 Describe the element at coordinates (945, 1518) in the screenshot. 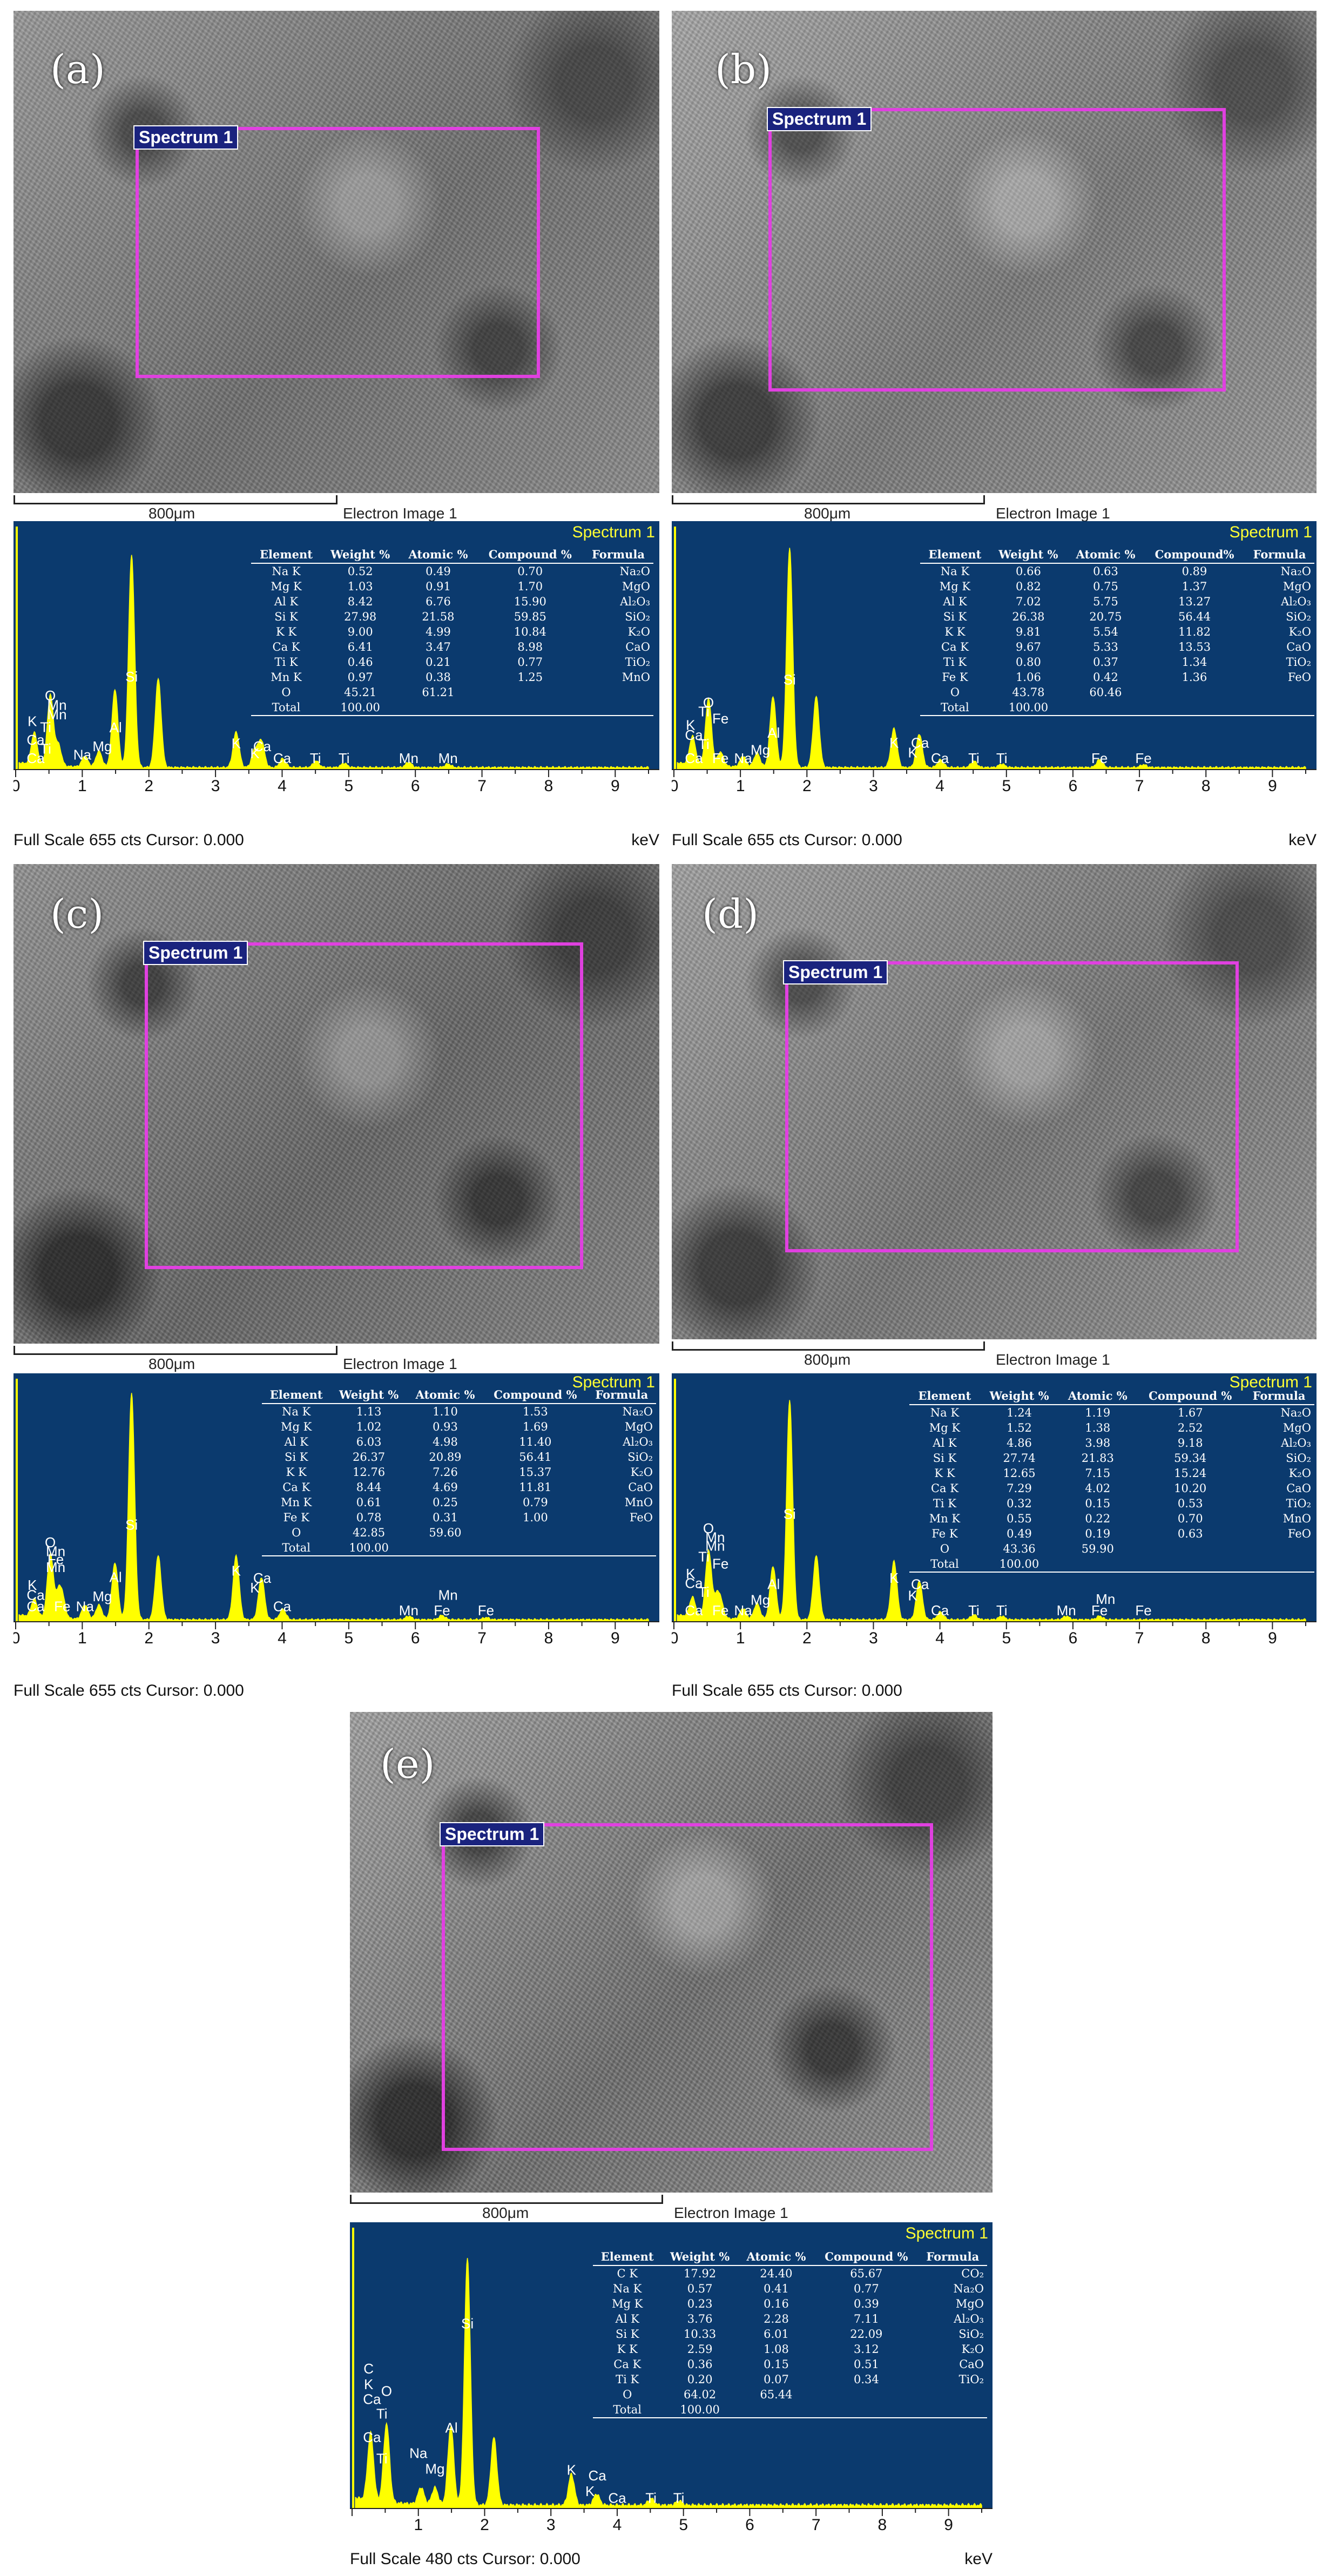

I see `table-cell: Mn K` at that location.